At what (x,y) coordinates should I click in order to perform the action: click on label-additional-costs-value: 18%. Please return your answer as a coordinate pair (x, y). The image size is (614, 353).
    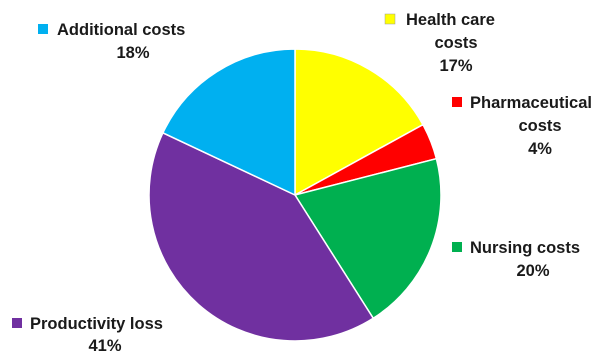
    Looking at the image, I should click on (132, 53).